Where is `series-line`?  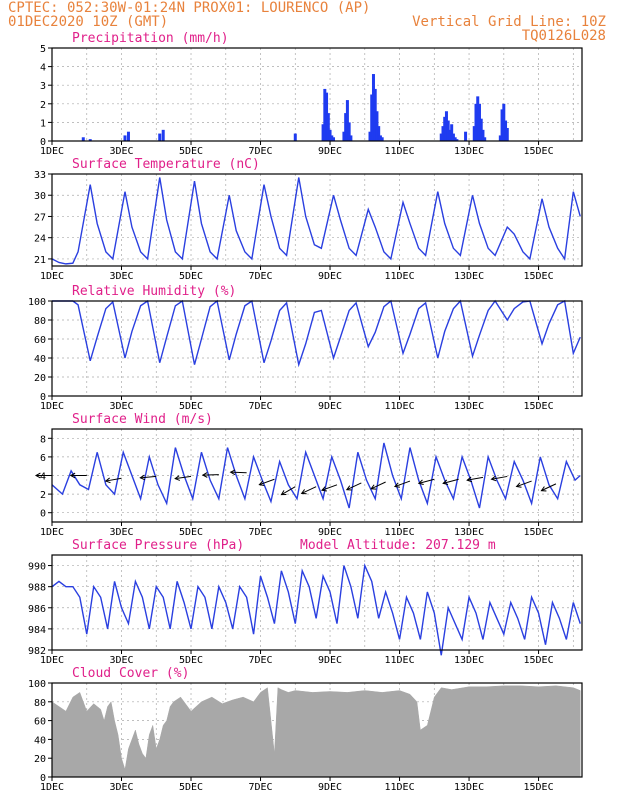 series-line is located at coordinates (316, 221).